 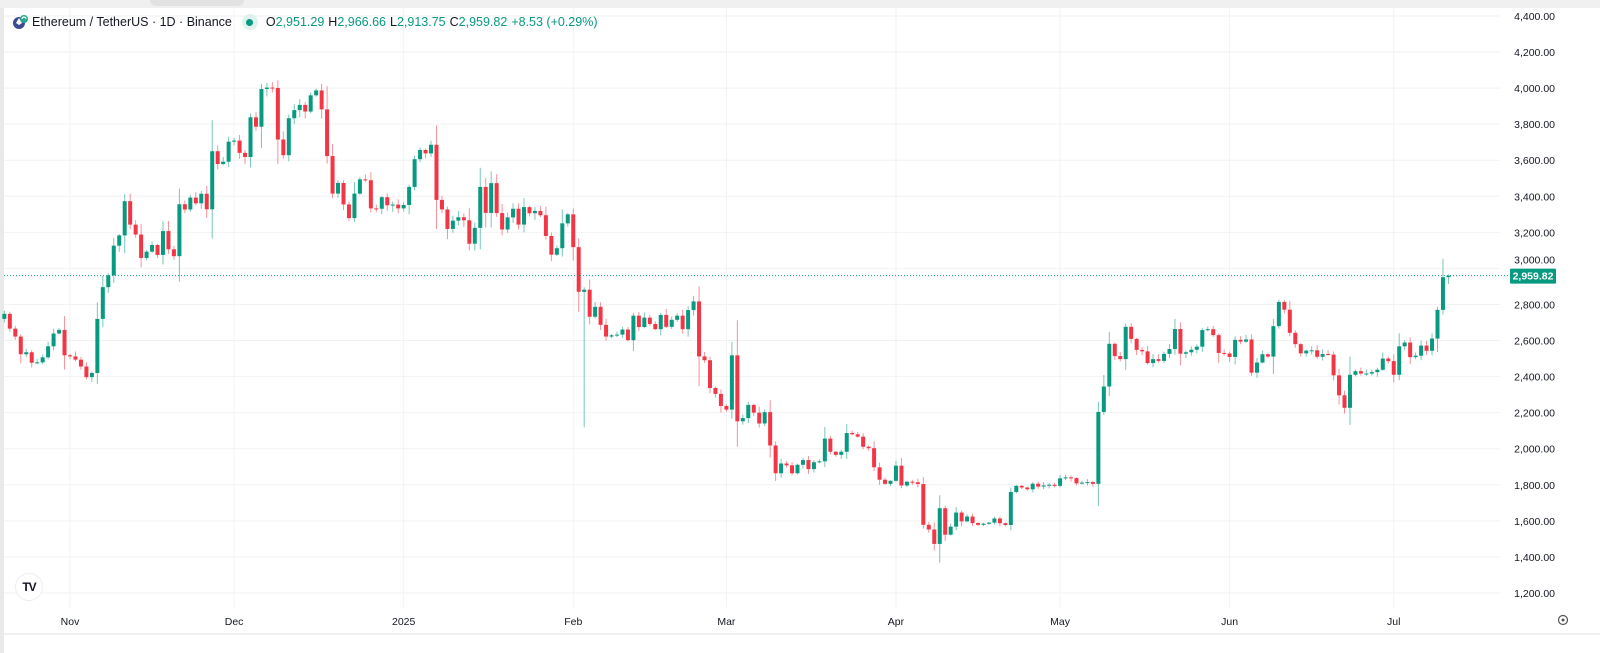 What do you see at coordinates (1563, 620) in the screenshot?
I see `gear-icon` at bounding box center [1563, 620].